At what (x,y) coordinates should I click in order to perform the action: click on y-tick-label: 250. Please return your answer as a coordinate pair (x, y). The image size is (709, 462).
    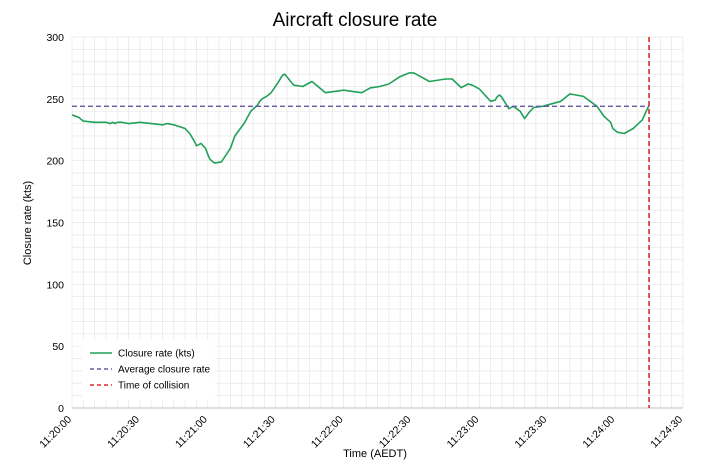
    Looking at the image, I should click on (55, 100).